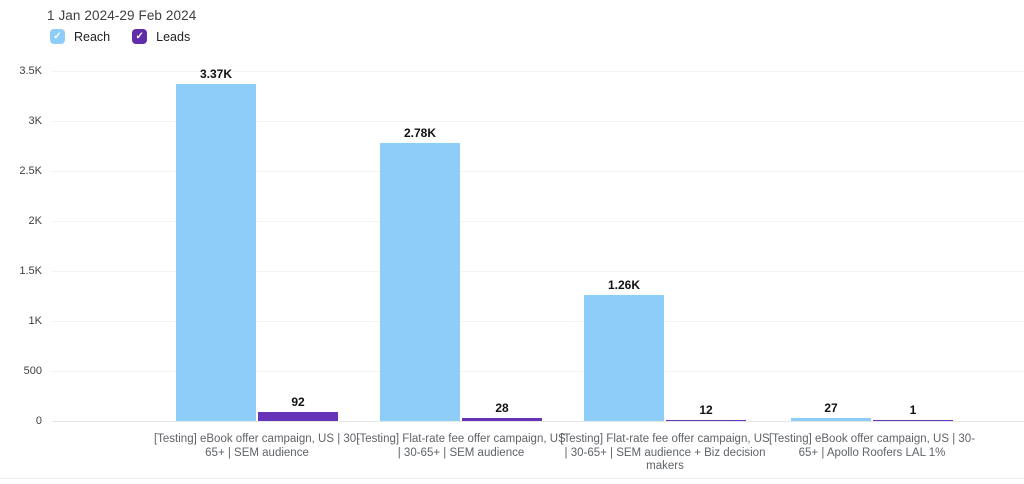 This screenshot has height=484, width=1024. What do you see at coordinates (831, 408) in the screenshot?
I see `bar-value-label: 27` at bounding box center [831, 408].